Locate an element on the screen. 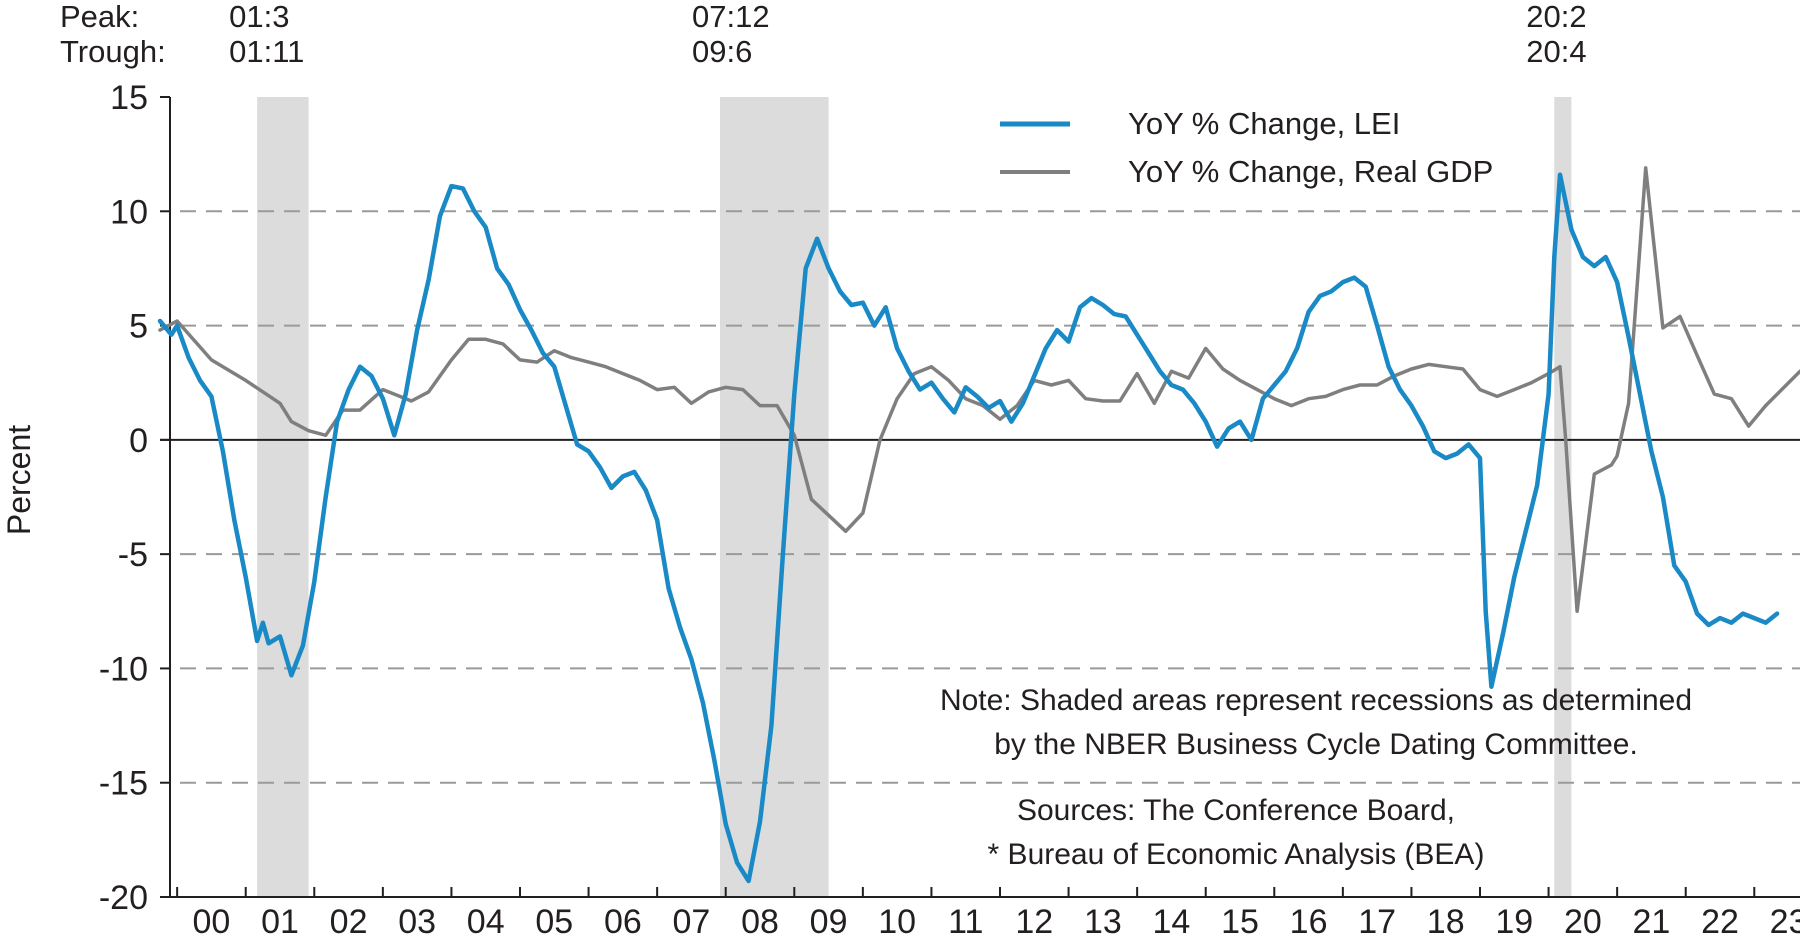 The width and height of the screenshot is (1800, 941). recession-peak-date: 07:12 is located at coordinates (731, 17).